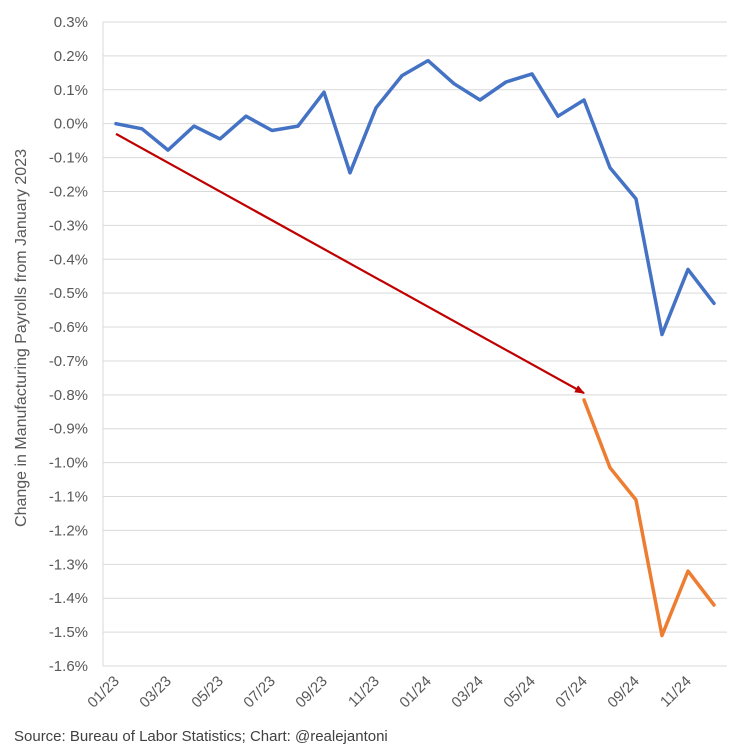 The image size is (751, 750). I want to click on y-tick-label: -1.2%, so click(68, 530).